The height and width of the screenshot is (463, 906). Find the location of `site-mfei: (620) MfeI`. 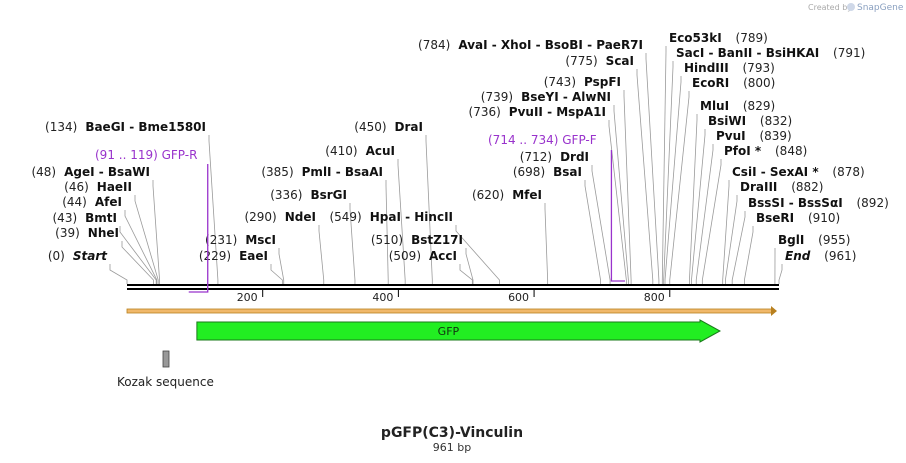

site-mfei: (620) MfeI is located at coordinates (507, 195).